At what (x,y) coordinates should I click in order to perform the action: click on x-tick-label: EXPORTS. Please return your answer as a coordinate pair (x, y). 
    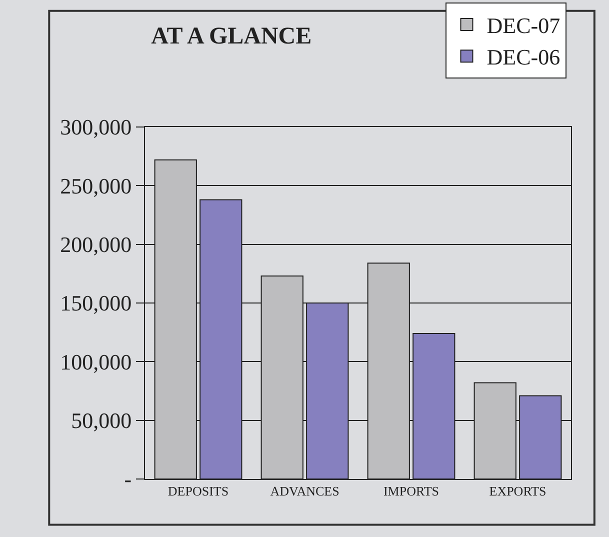
    Looking at the image, I should click on (517, 491).